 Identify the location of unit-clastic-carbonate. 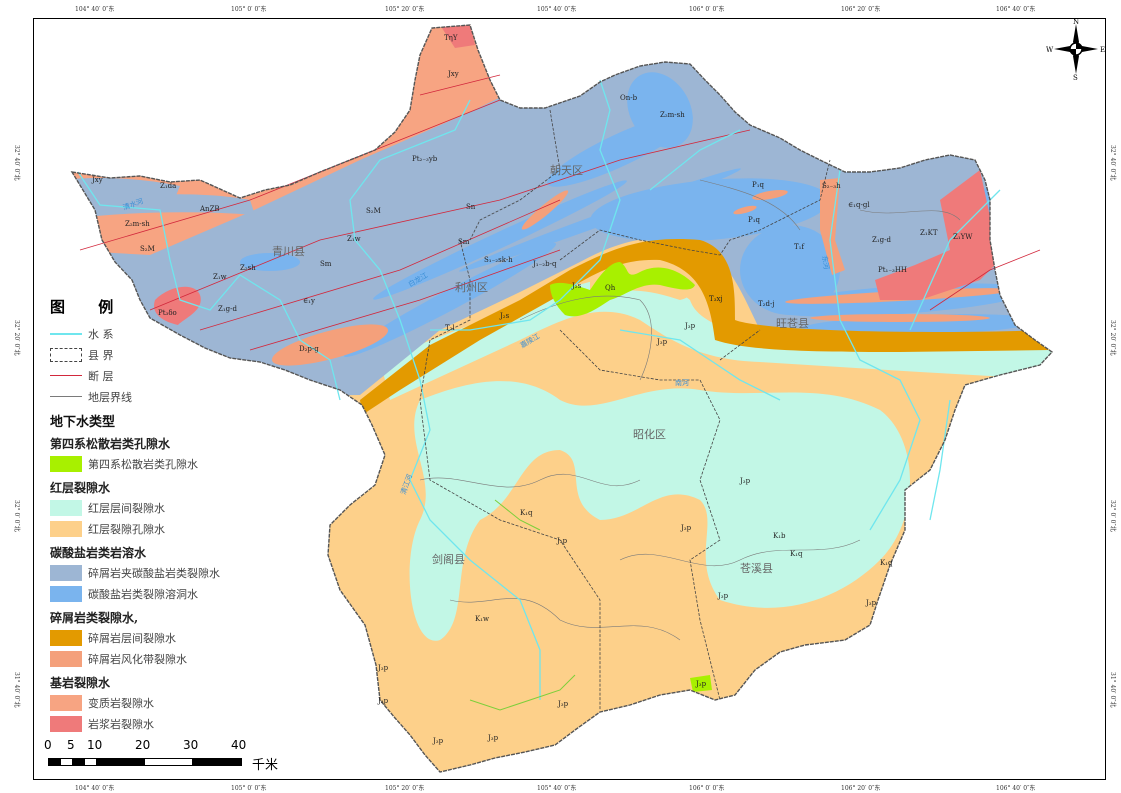
(126, 189).